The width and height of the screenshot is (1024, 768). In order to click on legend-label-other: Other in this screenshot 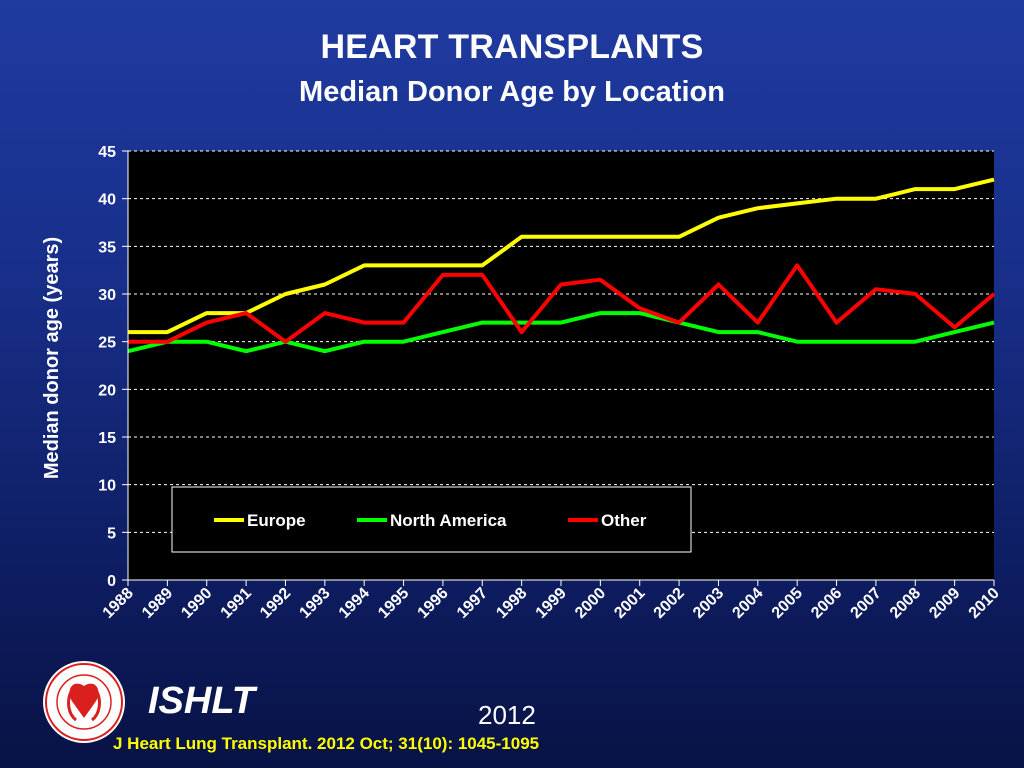, I will do `click(624, 520)`.